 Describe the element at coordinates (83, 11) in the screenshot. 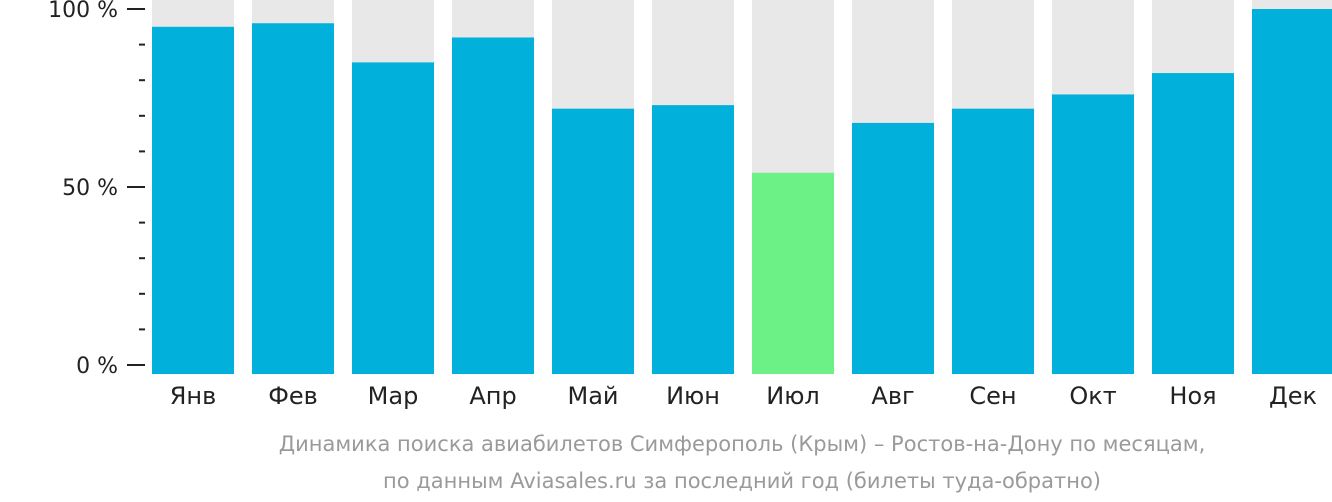

I see `y-tick-label: 100 %` at that location.